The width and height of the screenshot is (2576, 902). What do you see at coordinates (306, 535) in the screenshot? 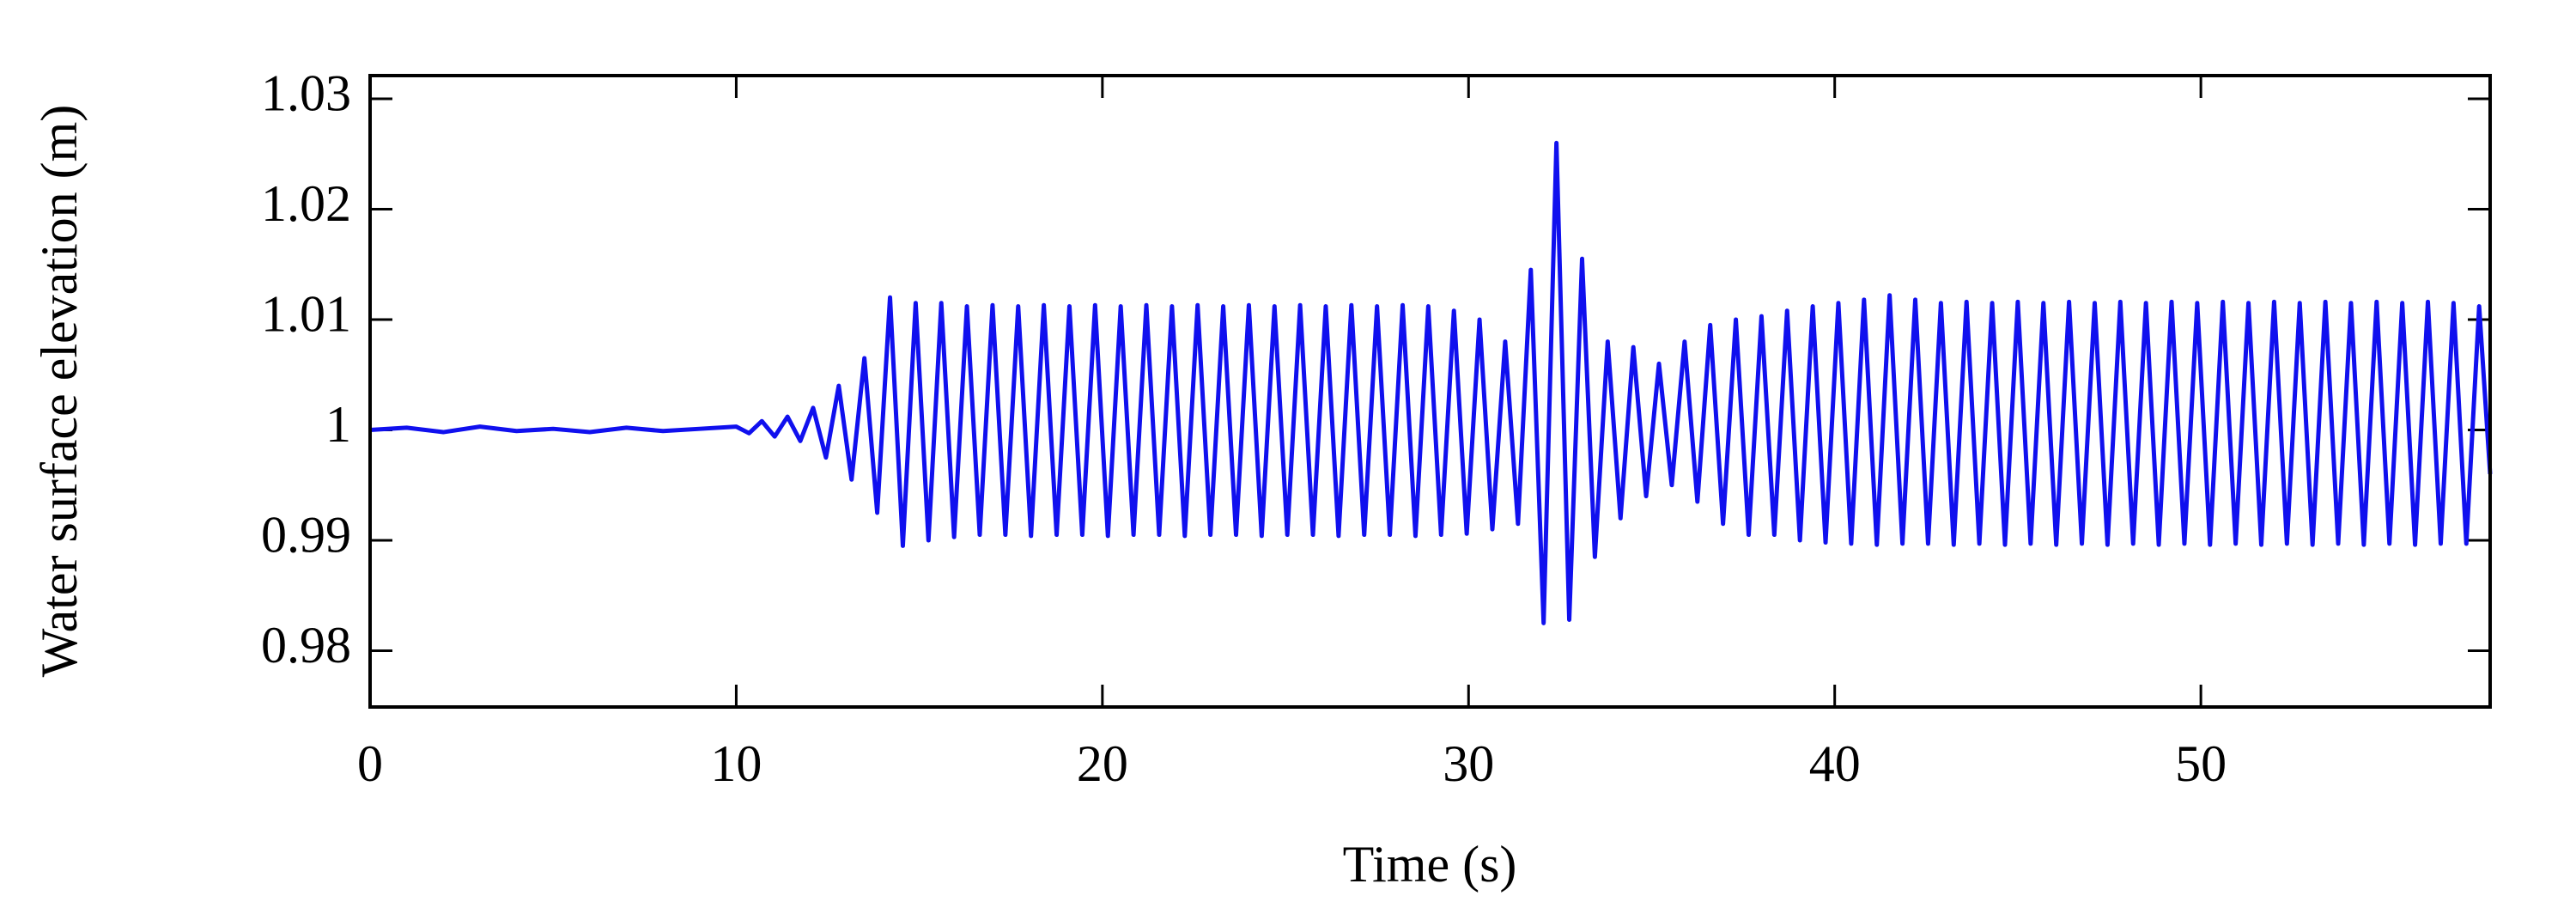
I see `y-tick-label: 0.99` at bounding box center [306, 535].